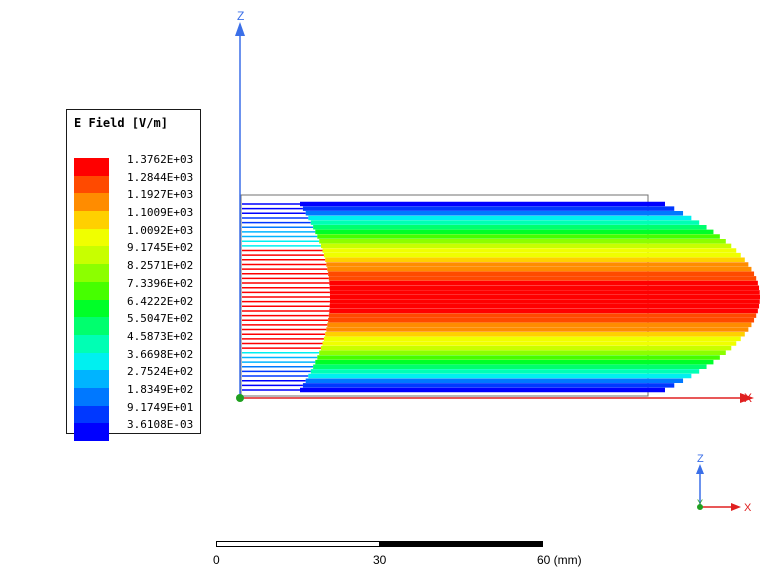  I want to click on legend-title: E Field [V/m], so click(121, 123).